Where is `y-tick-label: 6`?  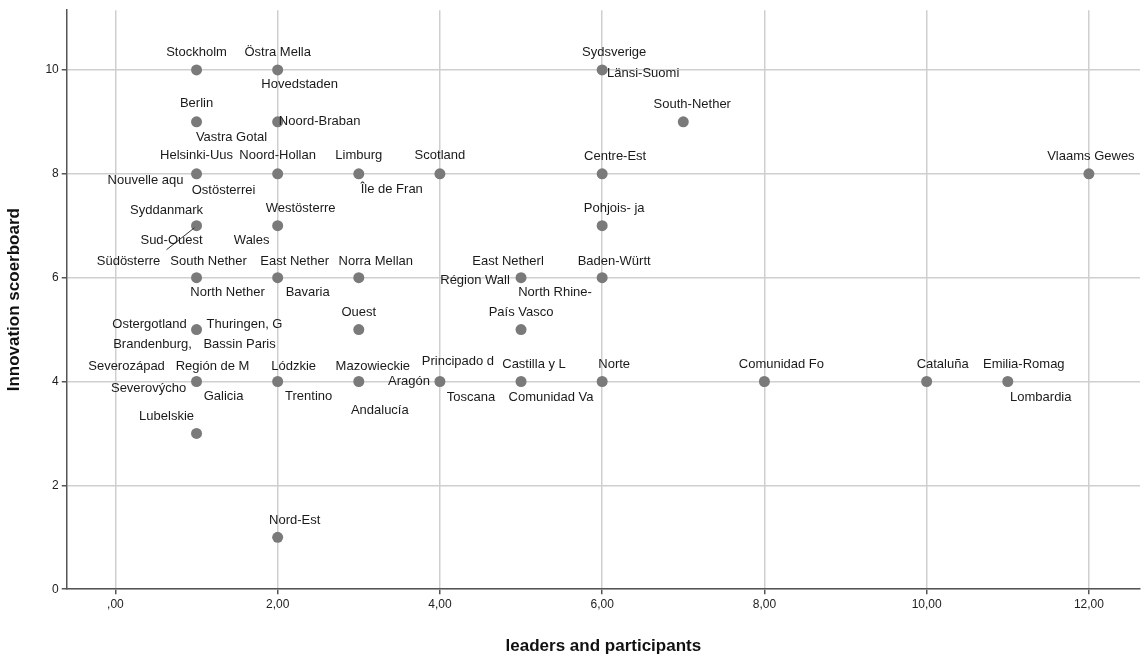 y-tick-label: 6 is located at coordinates (56, 276).